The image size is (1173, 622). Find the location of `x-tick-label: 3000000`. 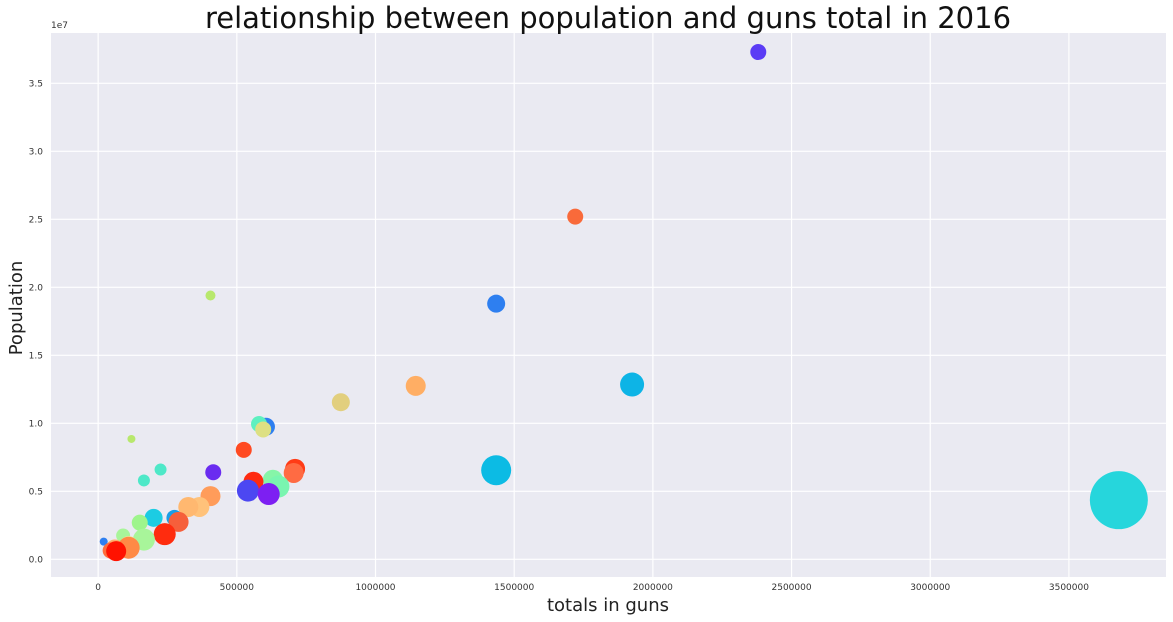

x-tick-label: 3000000 is located at coordinates (930, 588).